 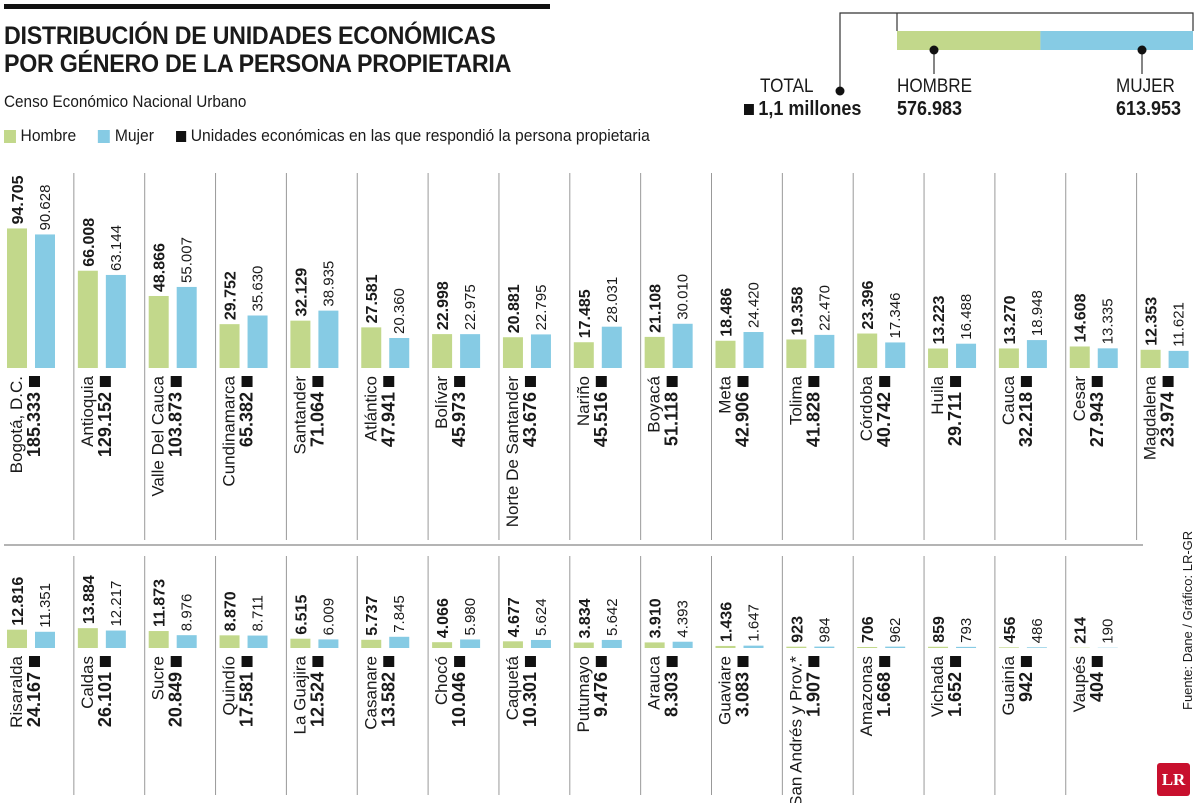 What do you see at coordinates (884, 694) in the screenshot?
I see `total-value-label: 1.668` at bounding box center [884, 694].